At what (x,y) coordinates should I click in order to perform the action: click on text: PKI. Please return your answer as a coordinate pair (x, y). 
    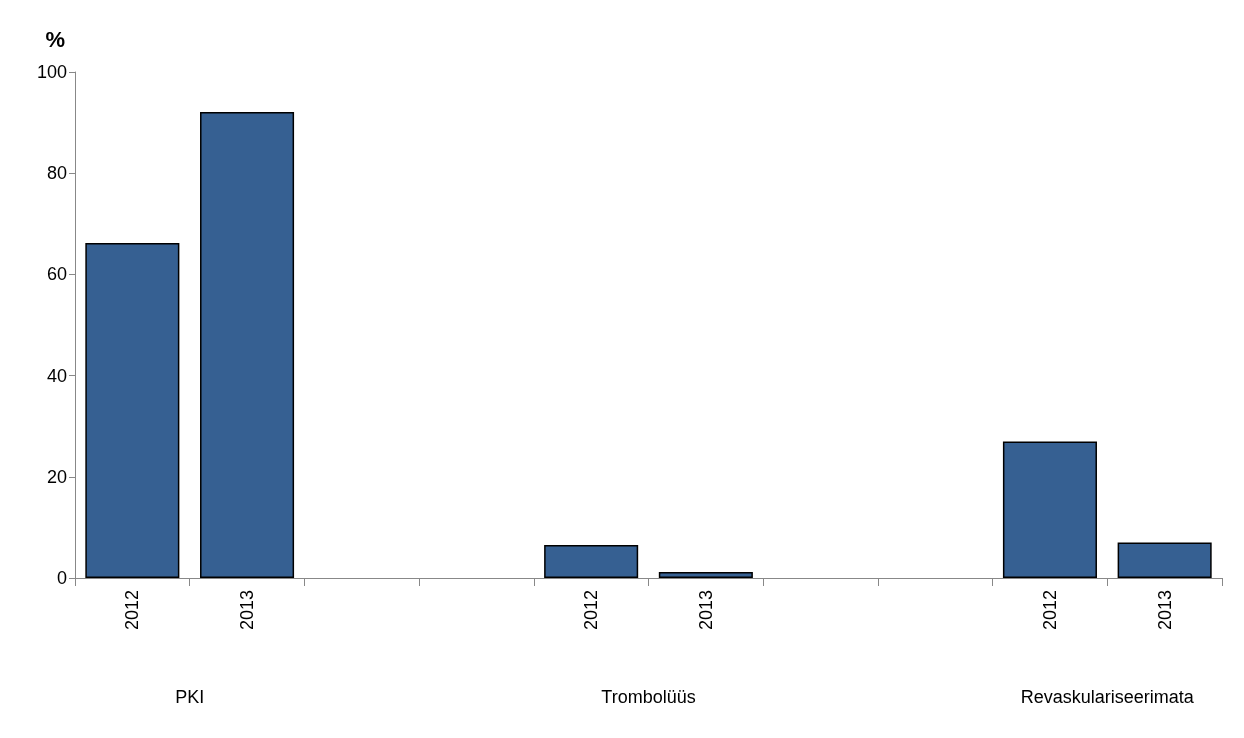
    Looking at the image, I should click on (190, 697).